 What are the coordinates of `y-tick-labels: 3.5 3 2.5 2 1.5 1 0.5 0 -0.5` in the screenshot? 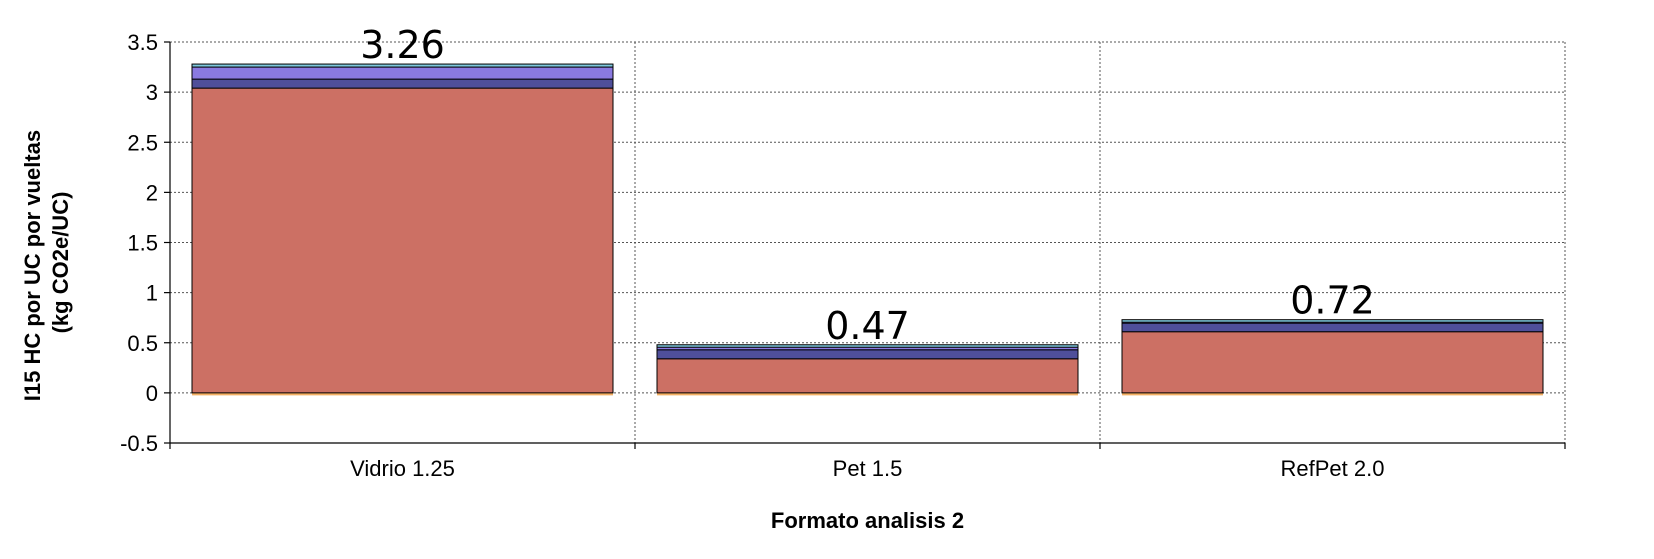 It's located at (139, 243).